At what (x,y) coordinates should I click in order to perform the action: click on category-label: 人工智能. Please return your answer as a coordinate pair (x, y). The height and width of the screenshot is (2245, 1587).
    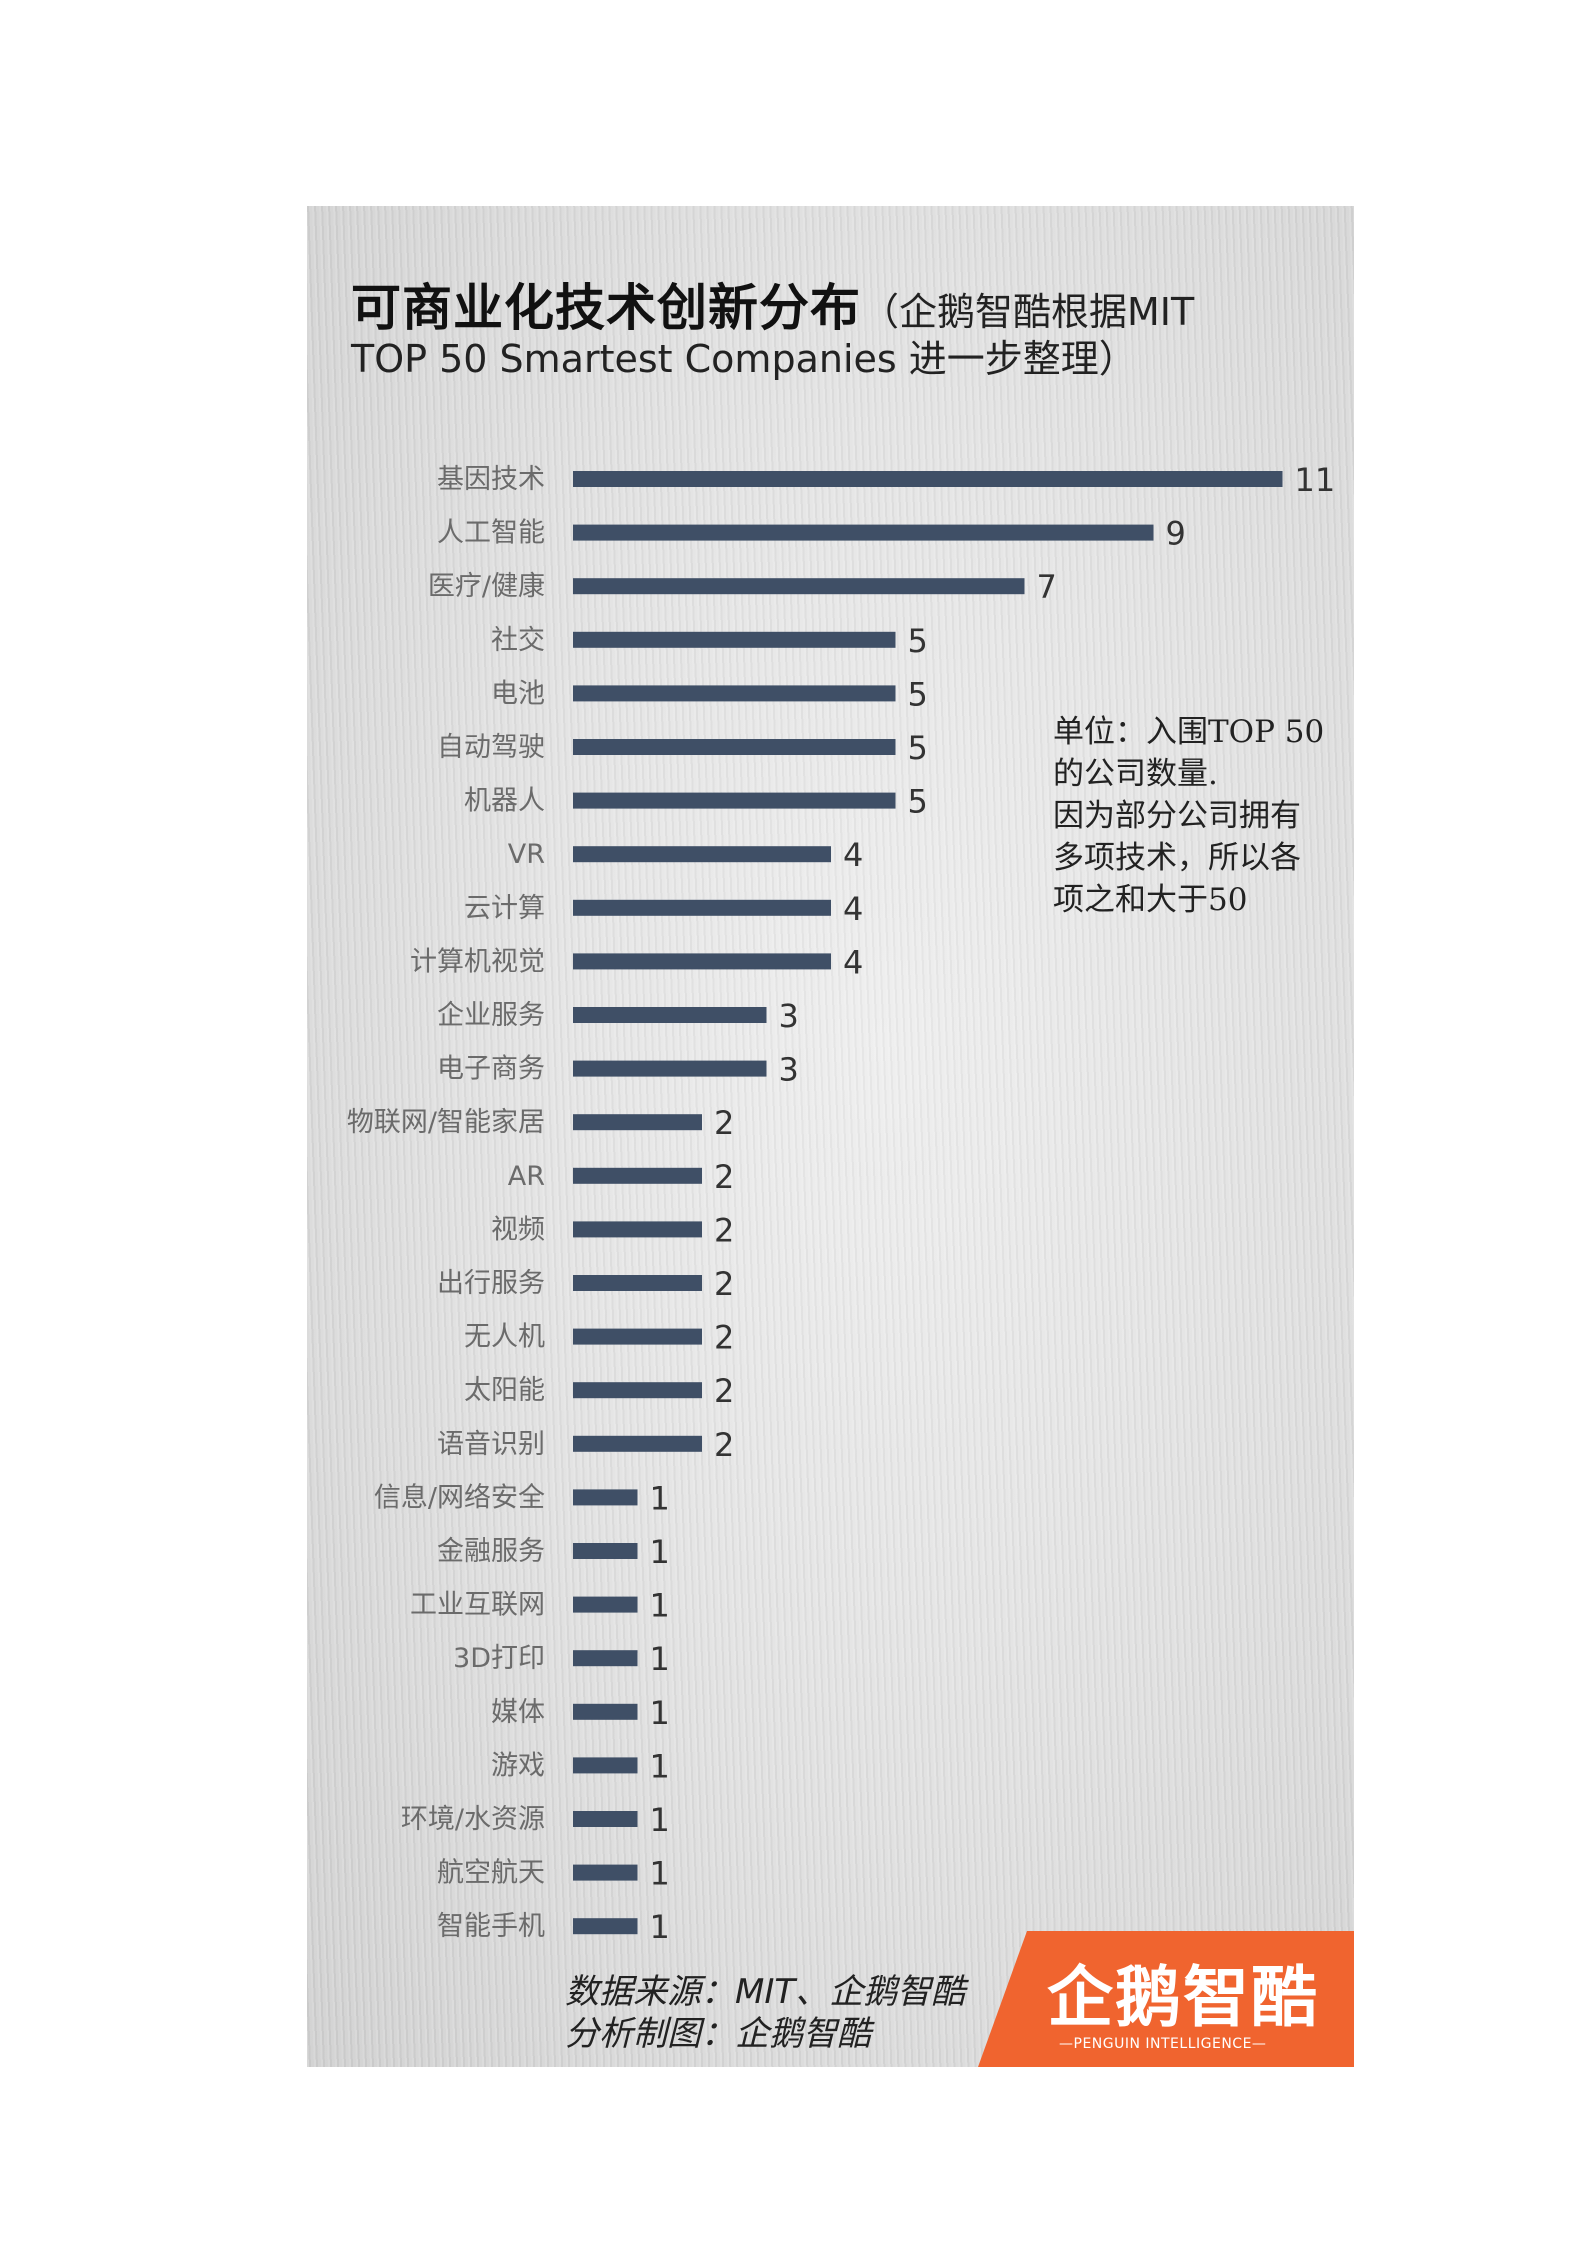
    Looking at the image, I should click on (491, 533).